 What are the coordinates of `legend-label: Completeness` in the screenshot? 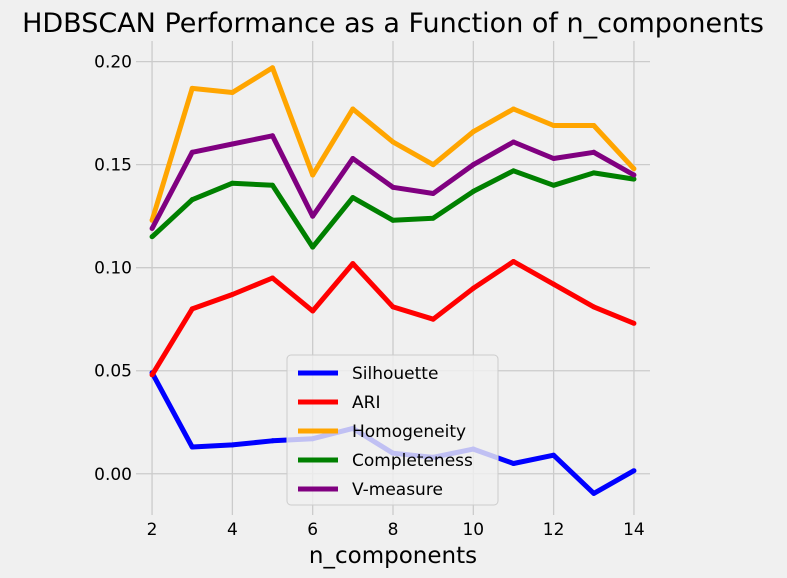 It's located at (412, 461).